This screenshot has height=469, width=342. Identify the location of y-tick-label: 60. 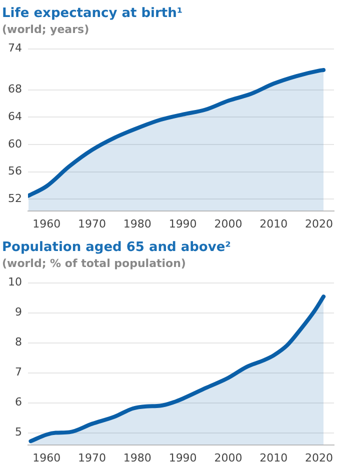
(15, 143).